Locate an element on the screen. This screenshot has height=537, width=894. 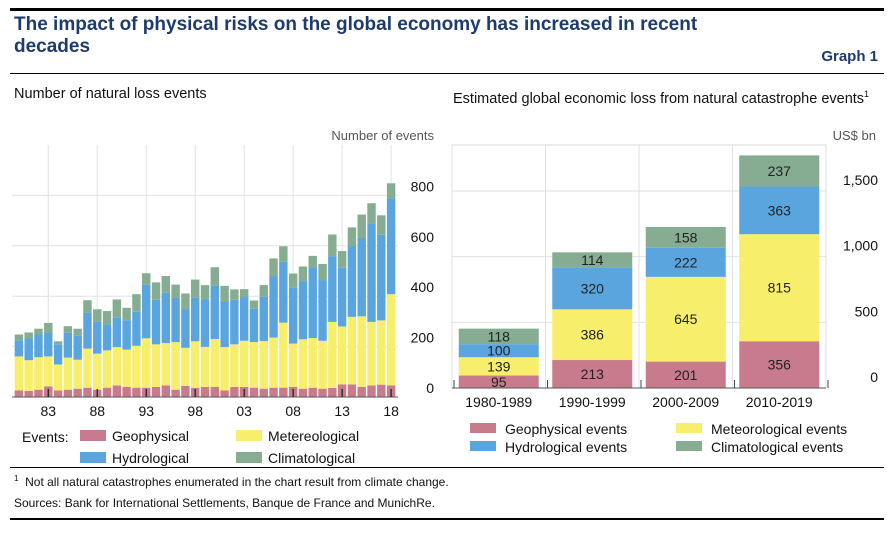
y-tick-label: 400 is located at coordinates (423, 287).